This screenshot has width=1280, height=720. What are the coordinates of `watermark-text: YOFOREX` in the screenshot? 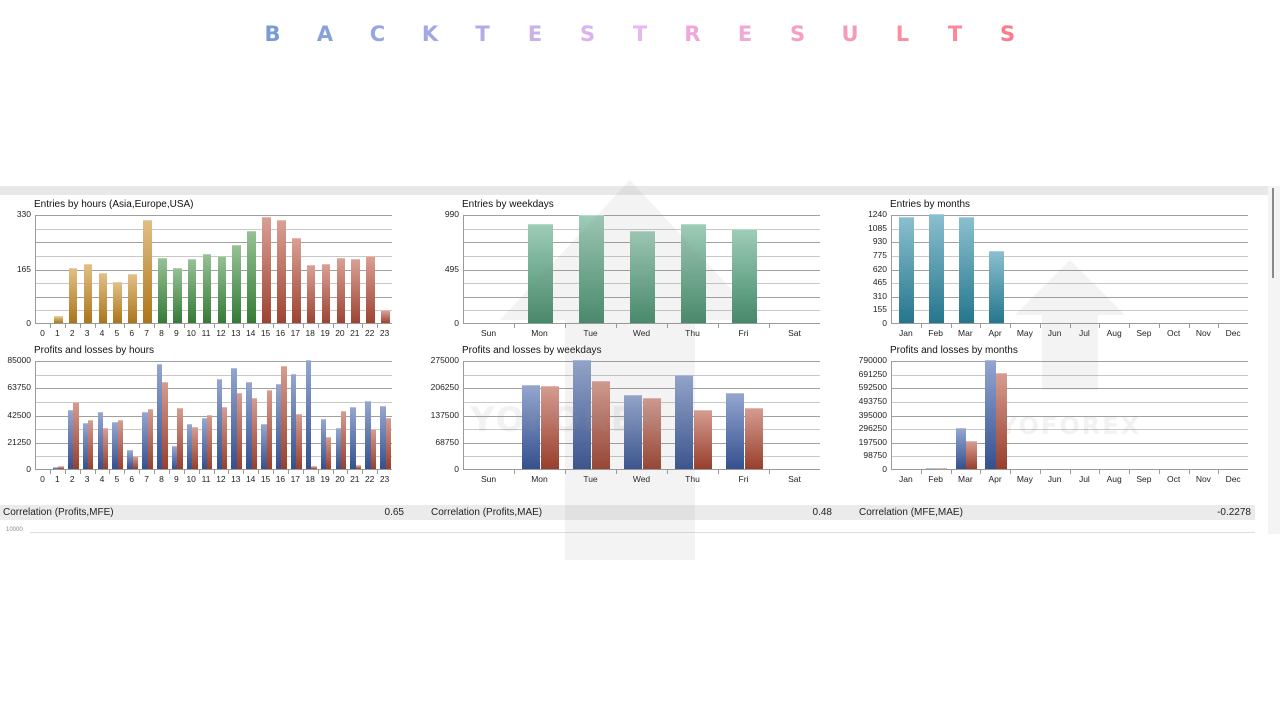 It's located at (1071, 426).